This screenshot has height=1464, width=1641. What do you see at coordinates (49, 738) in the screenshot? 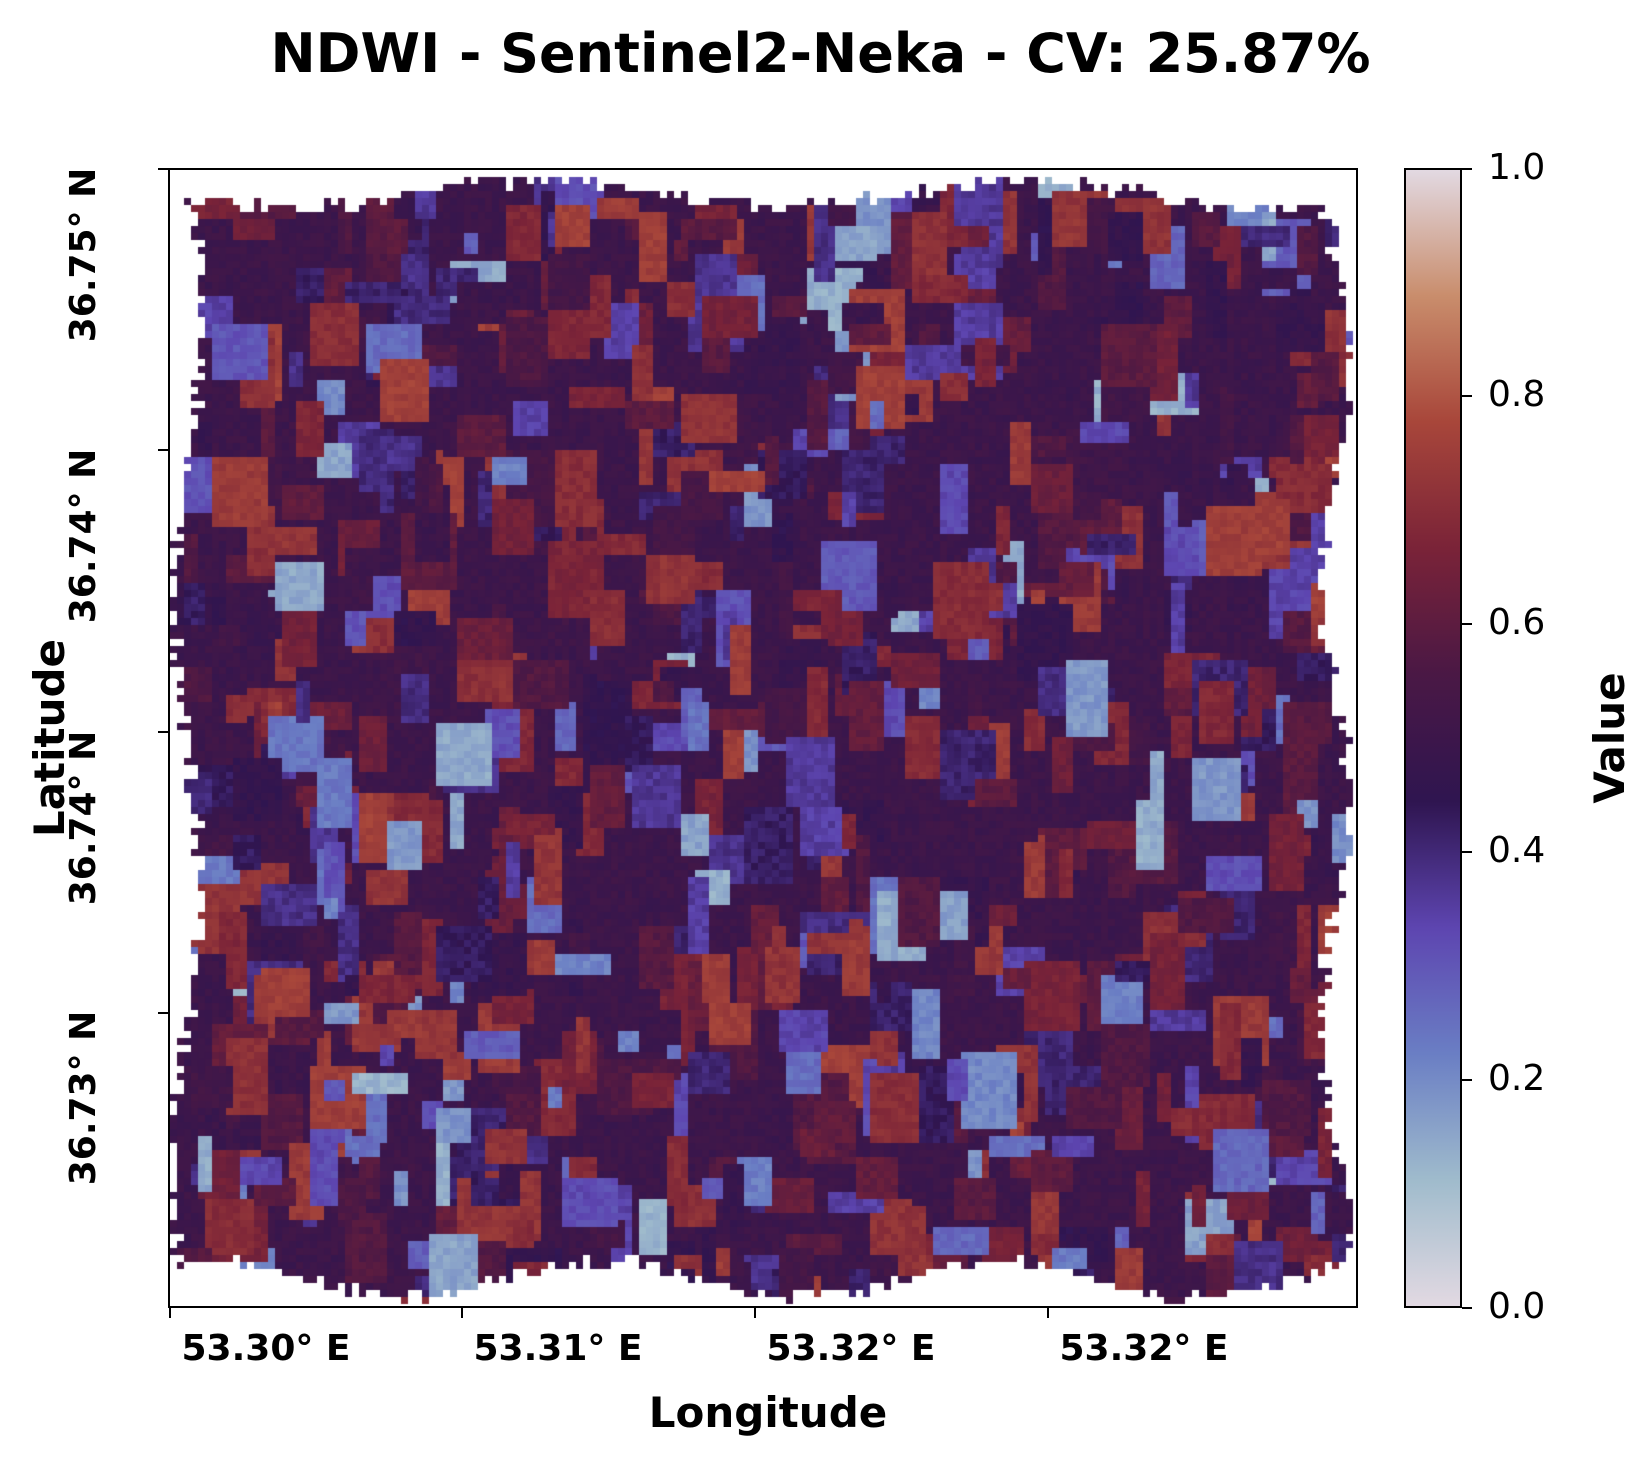
I see `y-axis-label: Latitude` at bounding box center [49, 738].